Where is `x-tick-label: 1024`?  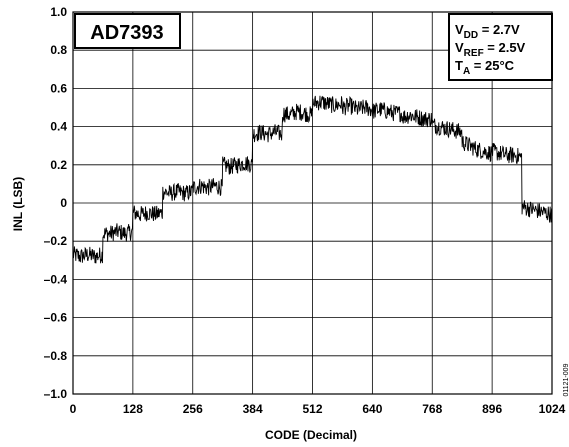 x-tick-label: 1024 is located at coordinates (552, 409).